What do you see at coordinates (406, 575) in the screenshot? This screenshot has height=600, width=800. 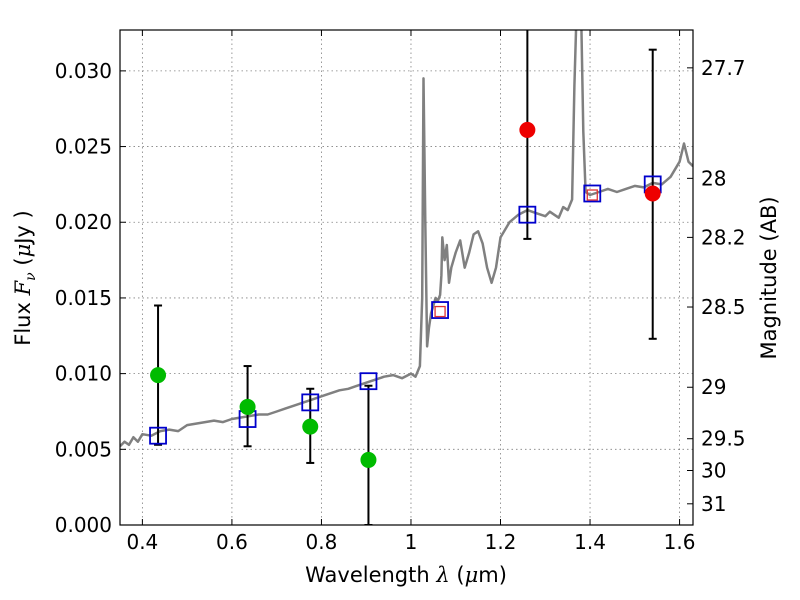 I see `x-axis-label: Wavelength λ (μm)` at bounding box center [406, 575].